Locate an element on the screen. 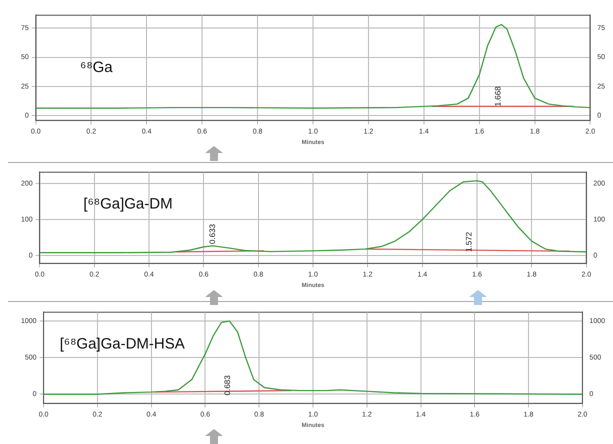 The image size is (613, 444). annotation: ⁶⁸Ga is located at coordinates (97, 67).